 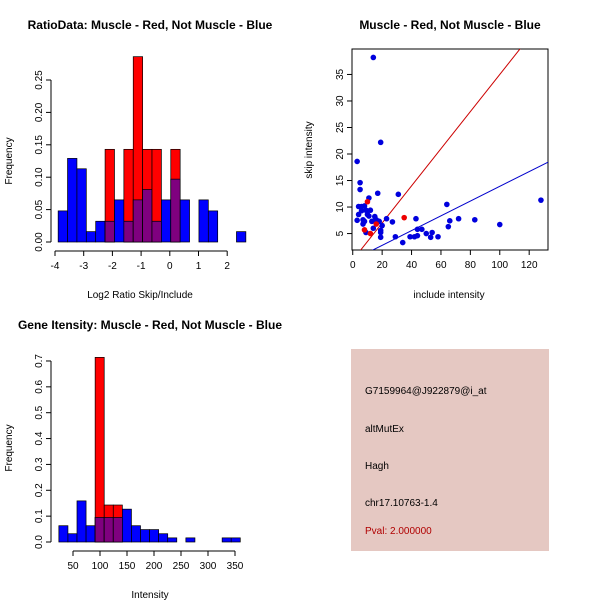 I want to click on hist2-ylabel: Frequency, so click(x=9, y=447).